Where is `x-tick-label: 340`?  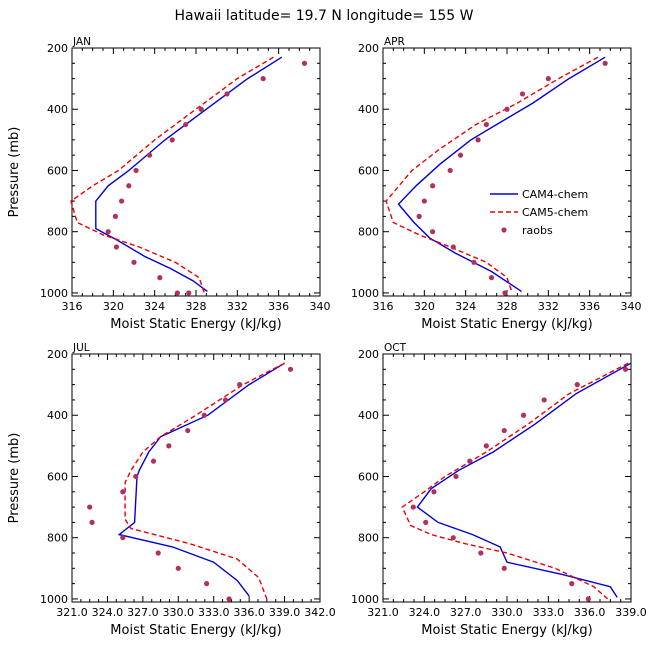 x-tick-label: 340 is located at coordinates (631, 306).